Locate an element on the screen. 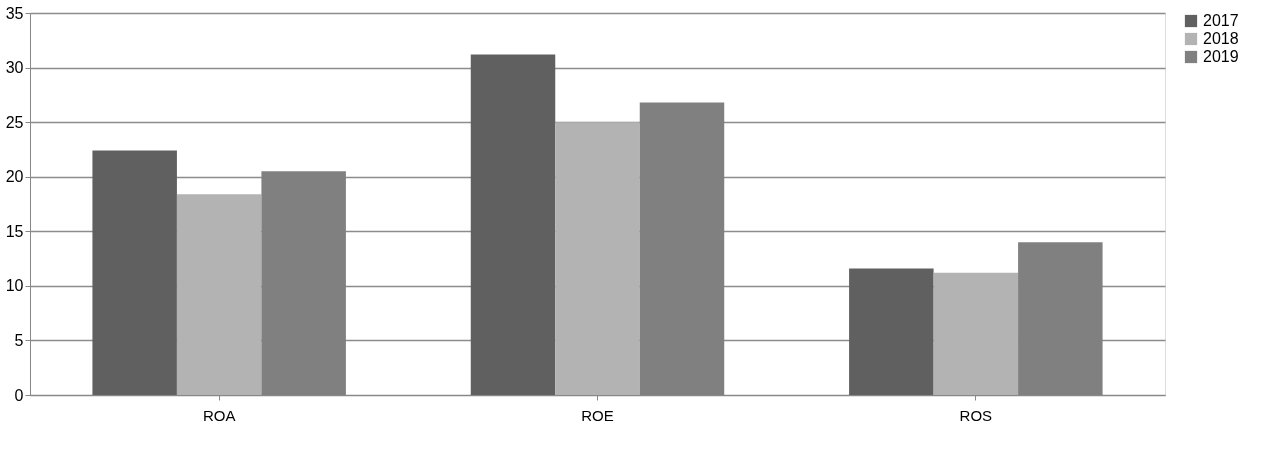 The image size is (1287, 450). y-tick-label: 35 is located at coordinates (14, 13).